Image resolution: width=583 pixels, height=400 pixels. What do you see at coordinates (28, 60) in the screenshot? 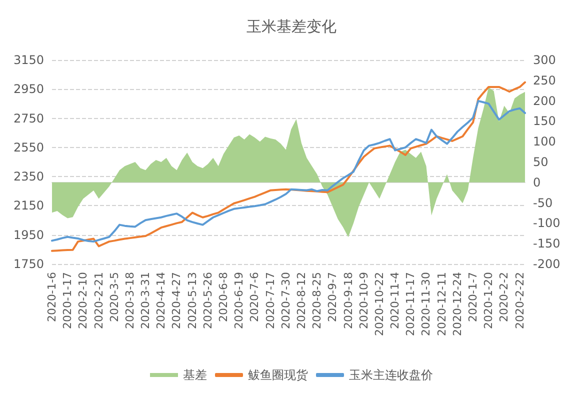
I see `y-tick-label: 3150` at bounding box center [28, 60].